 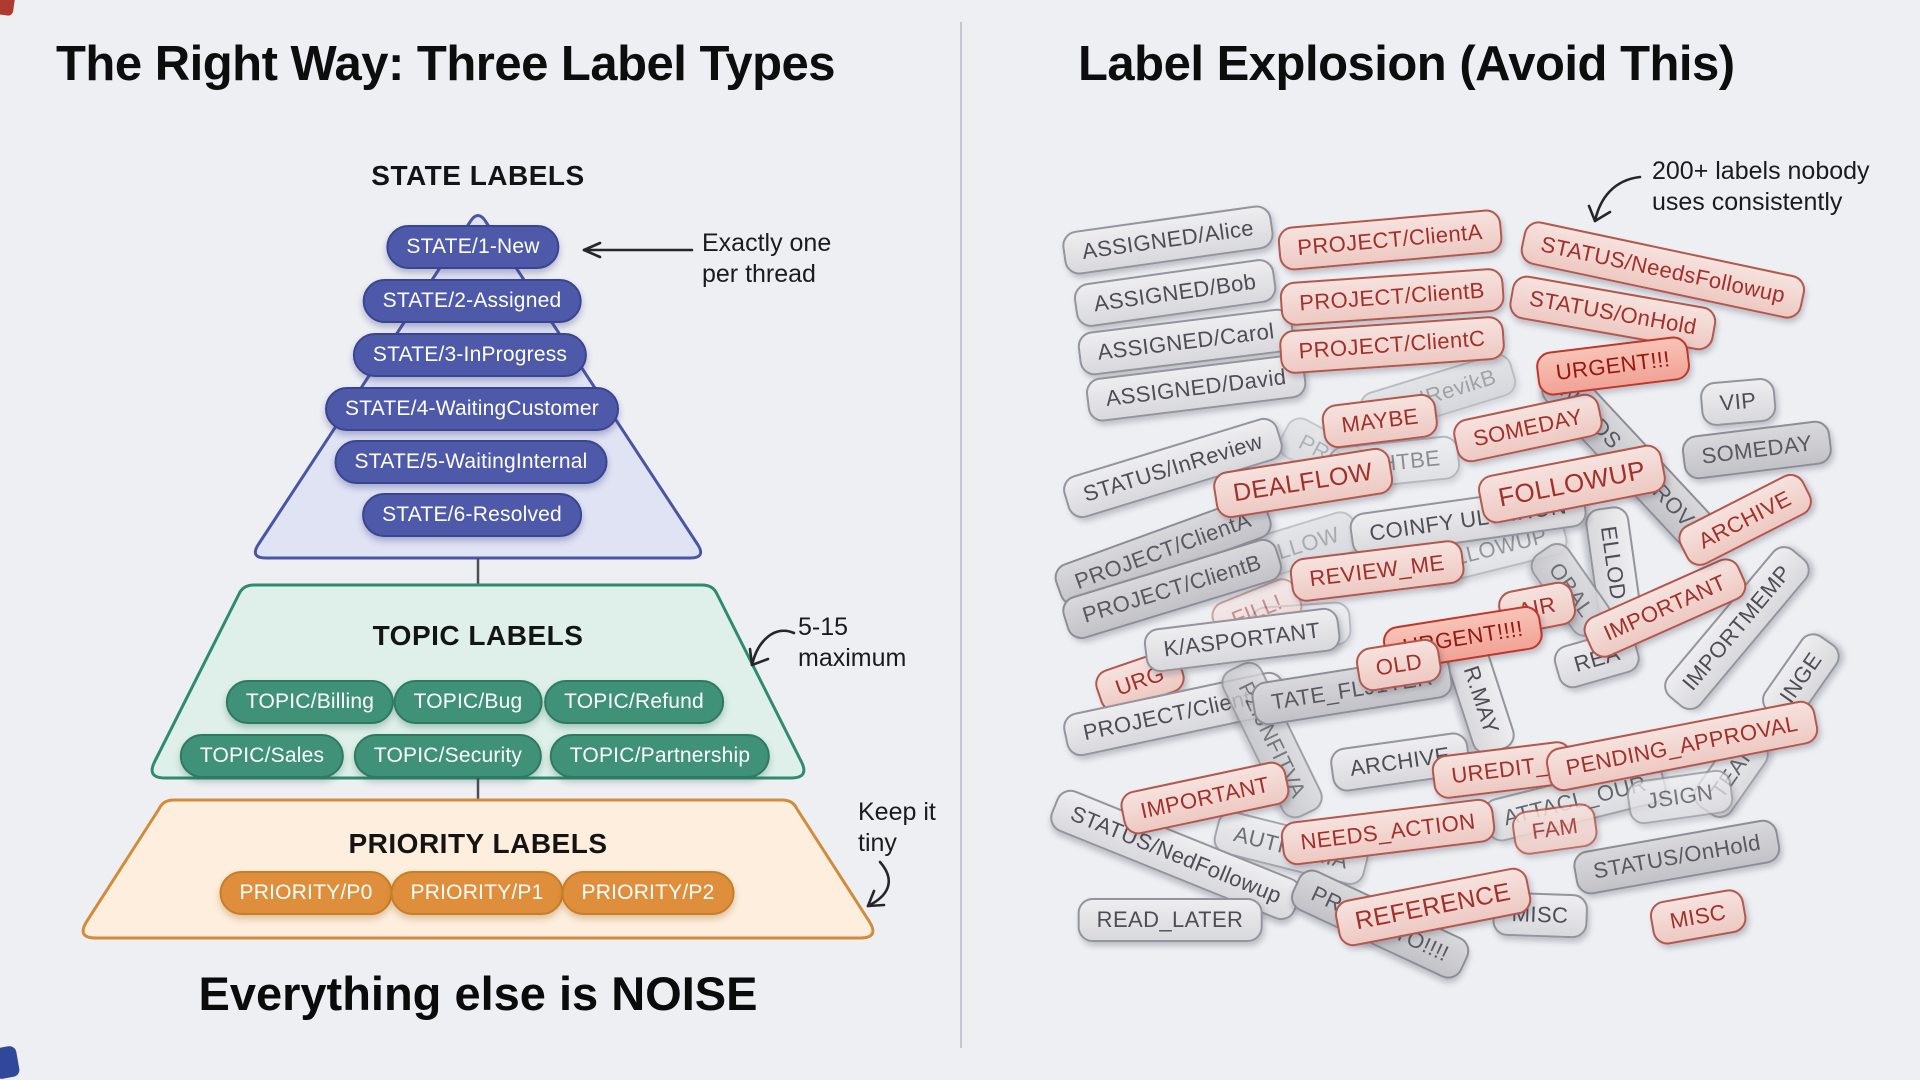 What do you see at coordinates (638, 250) in the screenshot?
I see `arrow-exactly-one` at bounding box center [638, 250].